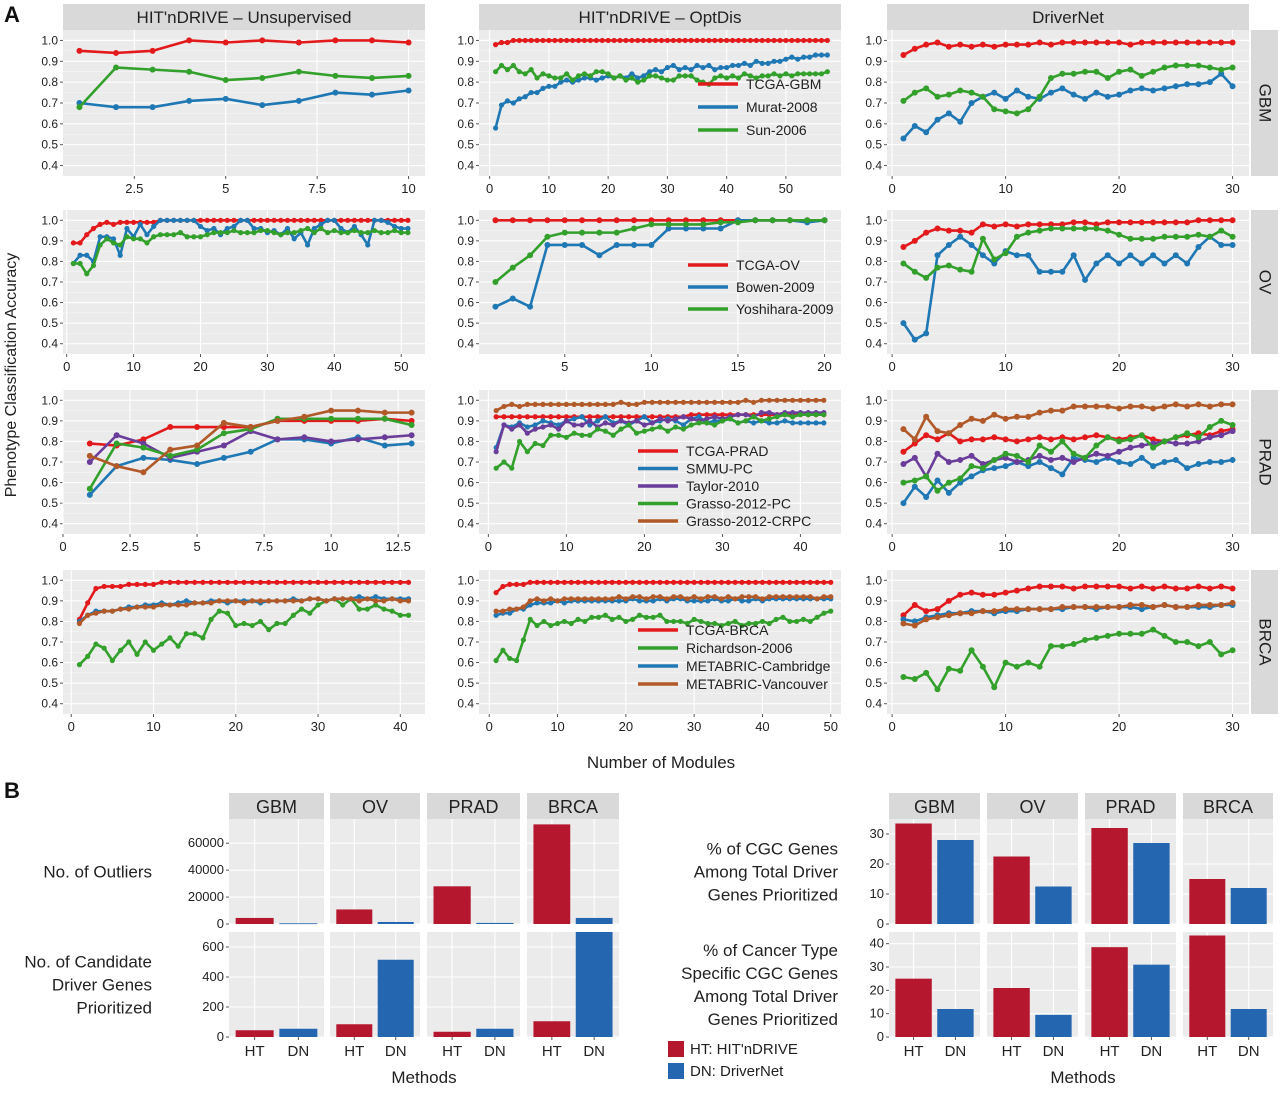  Describe the element at coordinates (375, 871) in the screenshot. I see `plot-background` at that location.